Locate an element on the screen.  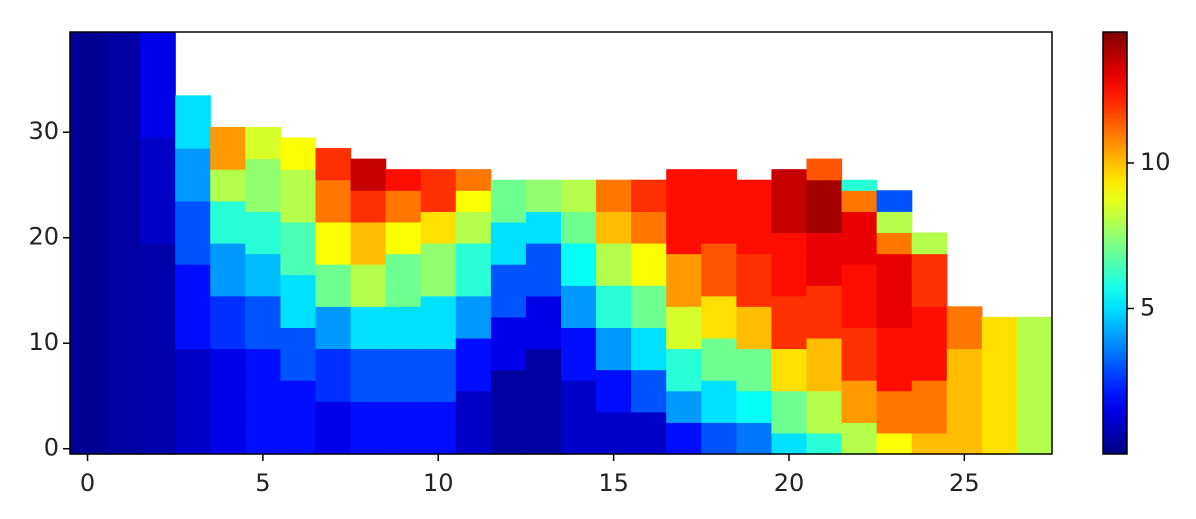
colorbar-tick-label: 5 is located at coordinates (1147, 307).